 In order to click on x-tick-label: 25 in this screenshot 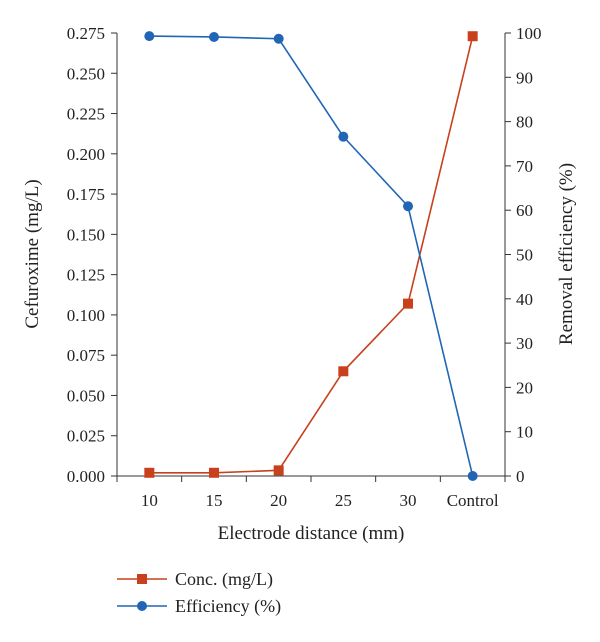, I will do `click(343, 500)`.